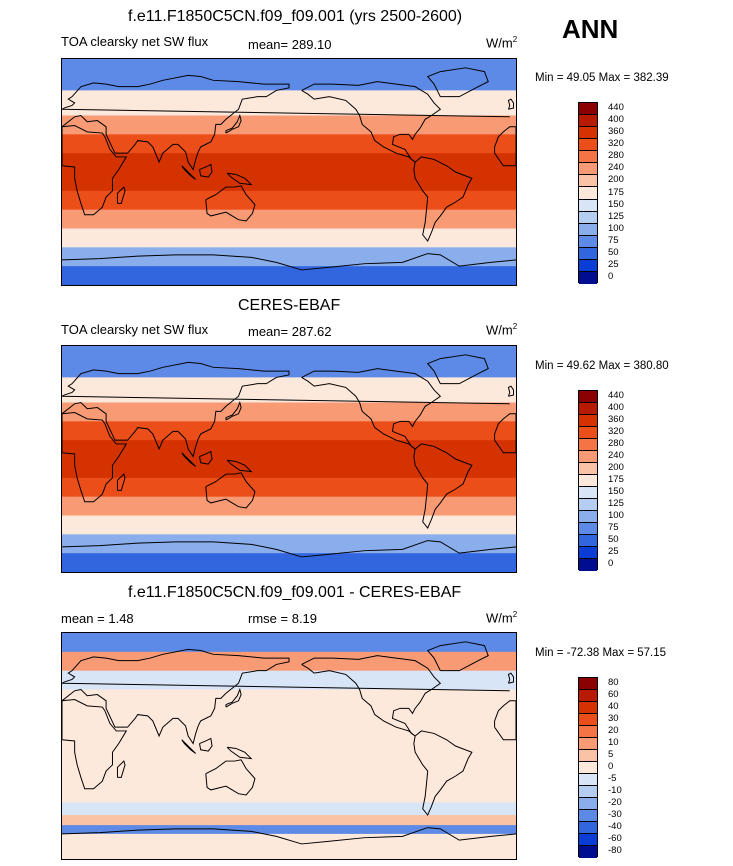  What do you see at coordinates (121, 618) in the screenshot?
I see `panel-3-mean-value: 1.48` at bounding box center [121, 618].